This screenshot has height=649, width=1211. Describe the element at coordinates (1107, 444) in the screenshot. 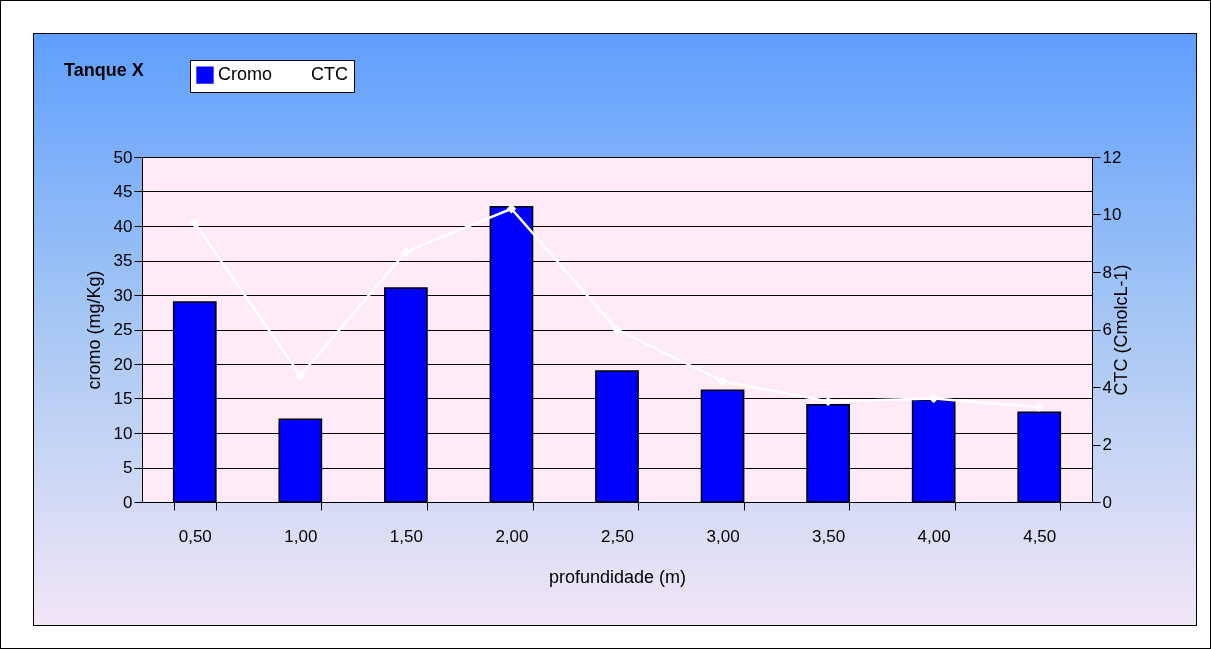

I see `y2-tick-label: 2` at that location.